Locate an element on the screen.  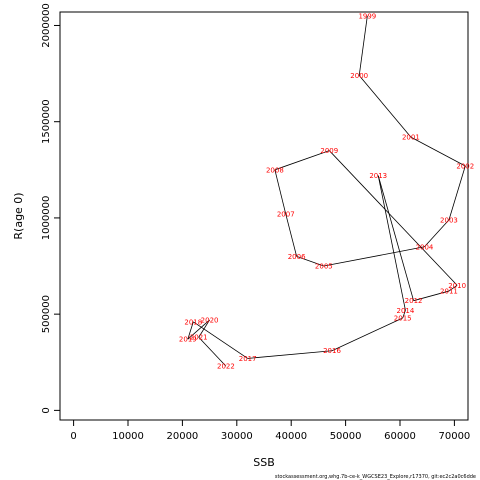
year-label: 2016 is located at coordinates (332, 351).